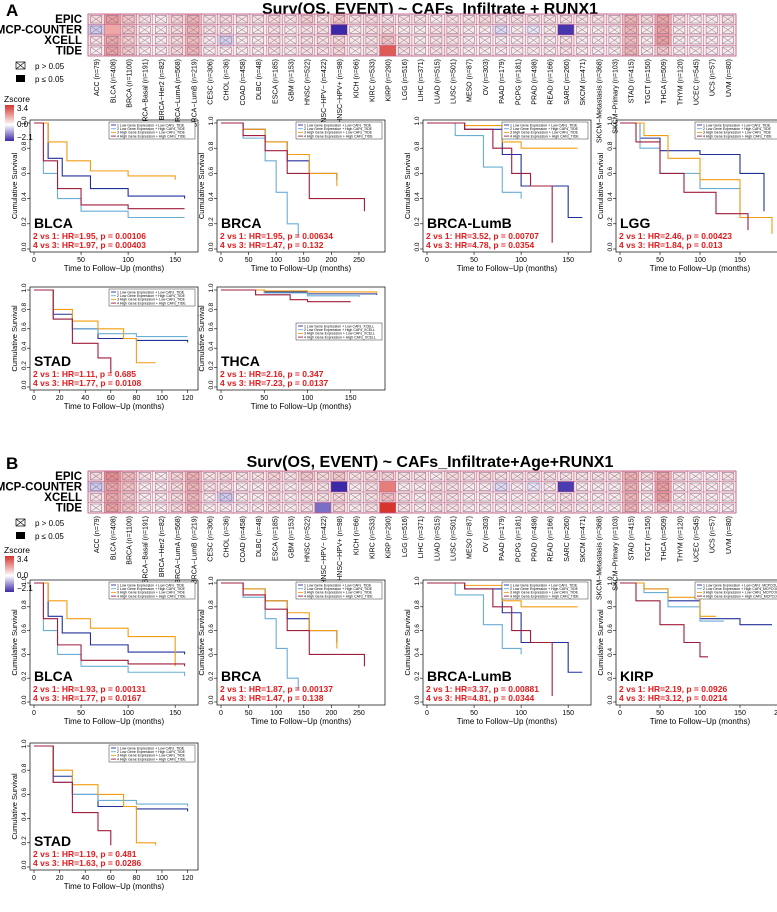  What do you see at coordinates (486, 77) in the screenshot?
I see `cancer-type-label: OV (n=303)` at bounding box center [486, 77].